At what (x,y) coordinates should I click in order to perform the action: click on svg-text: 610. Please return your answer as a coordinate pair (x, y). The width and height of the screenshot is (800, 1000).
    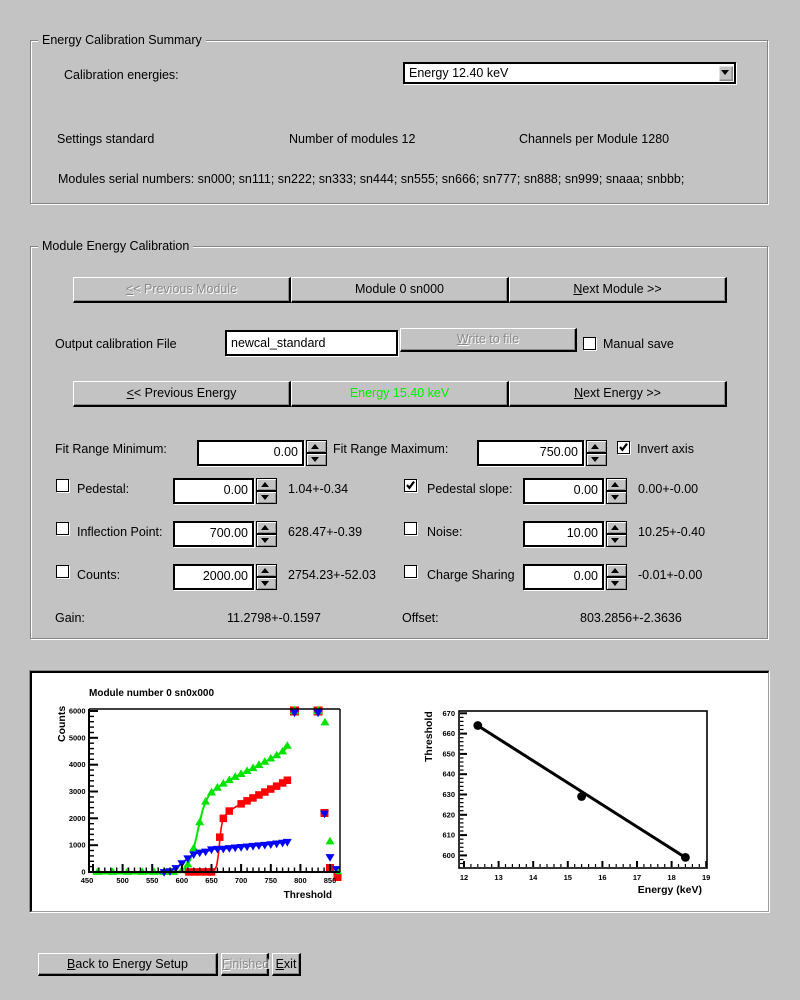
    Looking at the image, I should click on (448, 835).